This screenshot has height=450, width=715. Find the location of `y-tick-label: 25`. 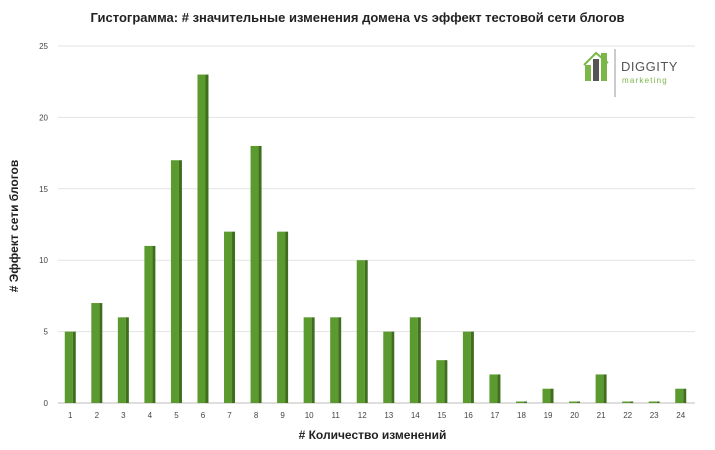

y-tick-label: 25 is located at coordinates (43, 46).